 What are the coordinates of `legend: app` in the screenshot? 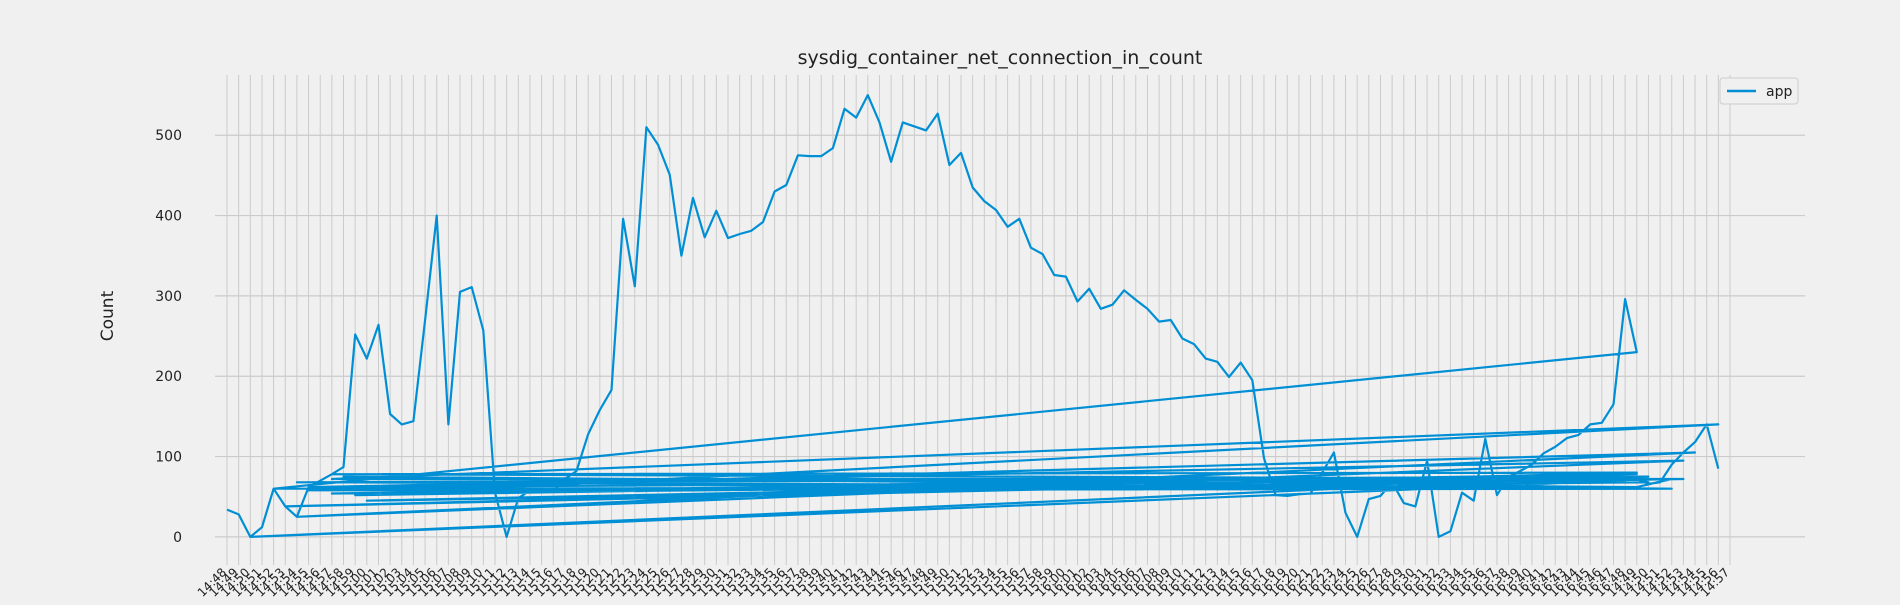 It's located at (1759, 91).